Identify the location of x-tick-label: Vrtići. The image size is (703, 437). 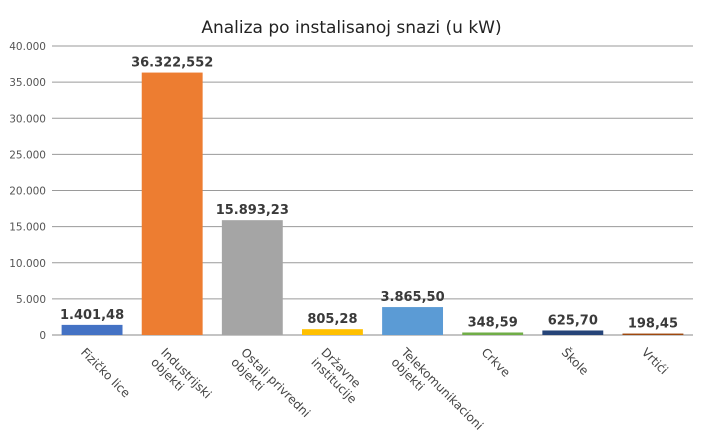
(655, 361).